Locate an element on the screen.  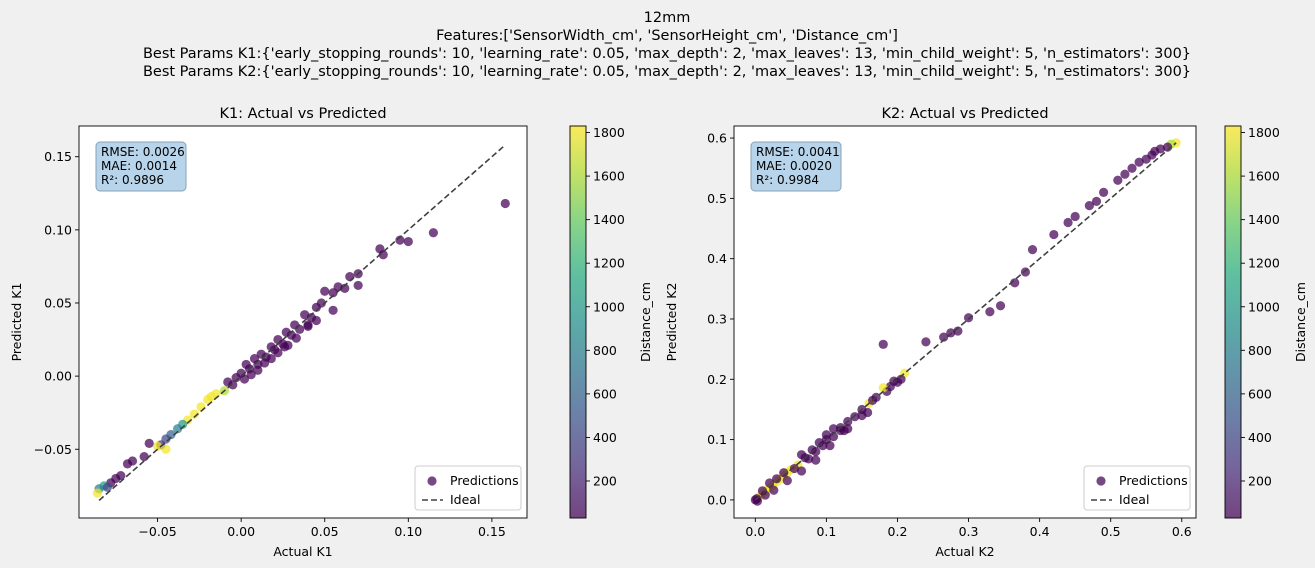
x-tick-label: 0.5 is located at coordinates (1111, 531).